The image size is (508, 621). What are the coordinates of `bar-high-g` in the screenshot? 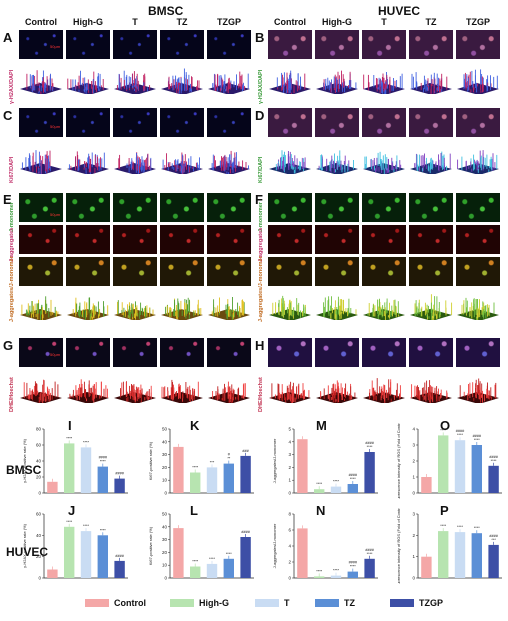 It's located at (69, 468).